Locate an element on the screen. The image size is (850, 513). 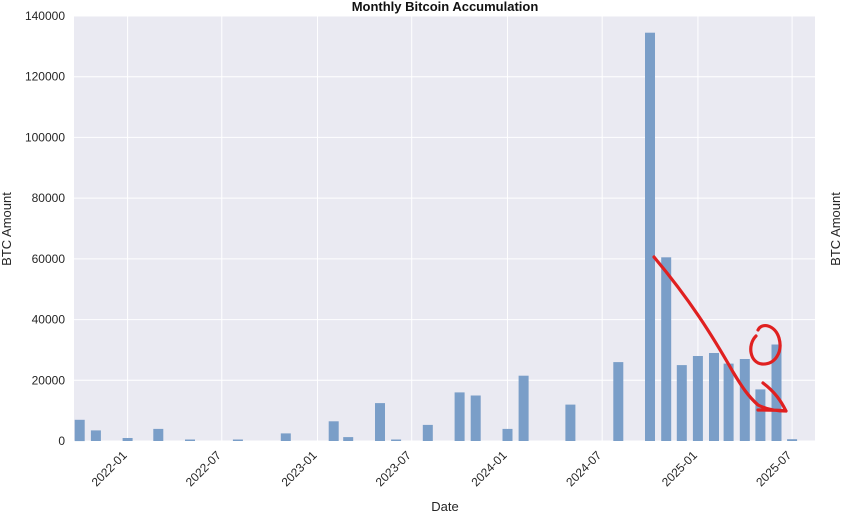
chart-title: Monthly Bitcoin Accumulation is located at coordinates (445, 7).